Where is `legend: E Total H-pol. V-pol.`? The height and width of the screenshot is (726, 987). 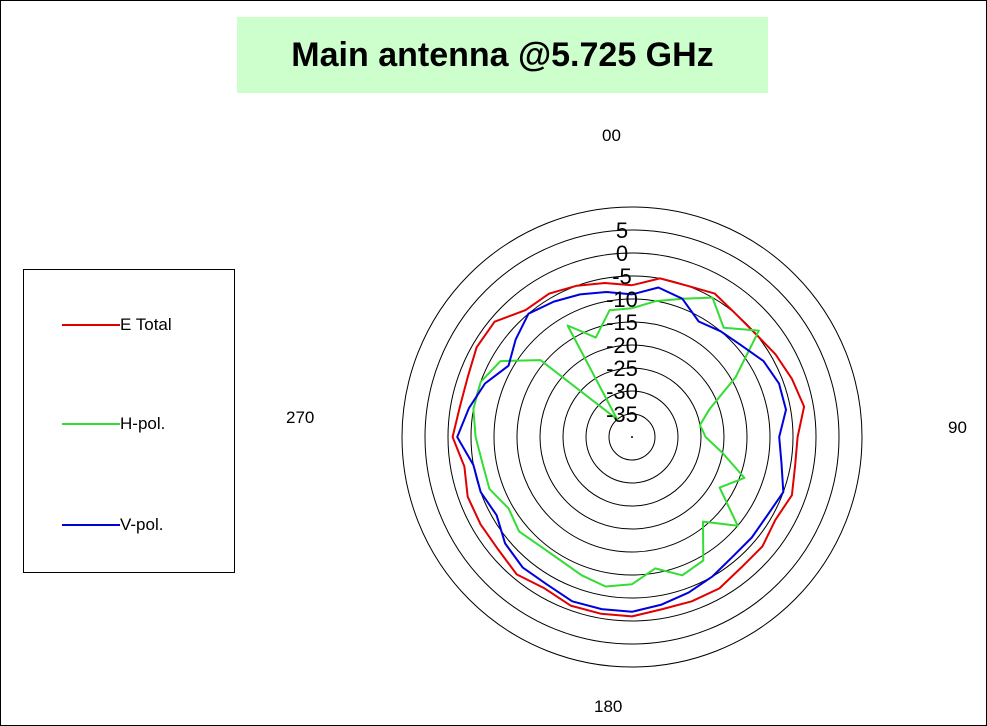
legend: E Total H-pol. V-pol. is located at coordinates (129, 421).